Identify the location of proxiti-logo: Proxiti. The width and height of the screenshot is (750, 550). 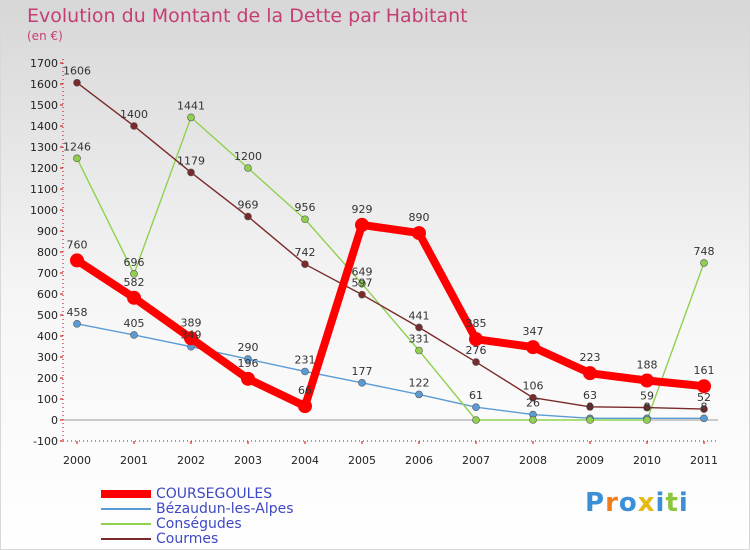
(637, 503).